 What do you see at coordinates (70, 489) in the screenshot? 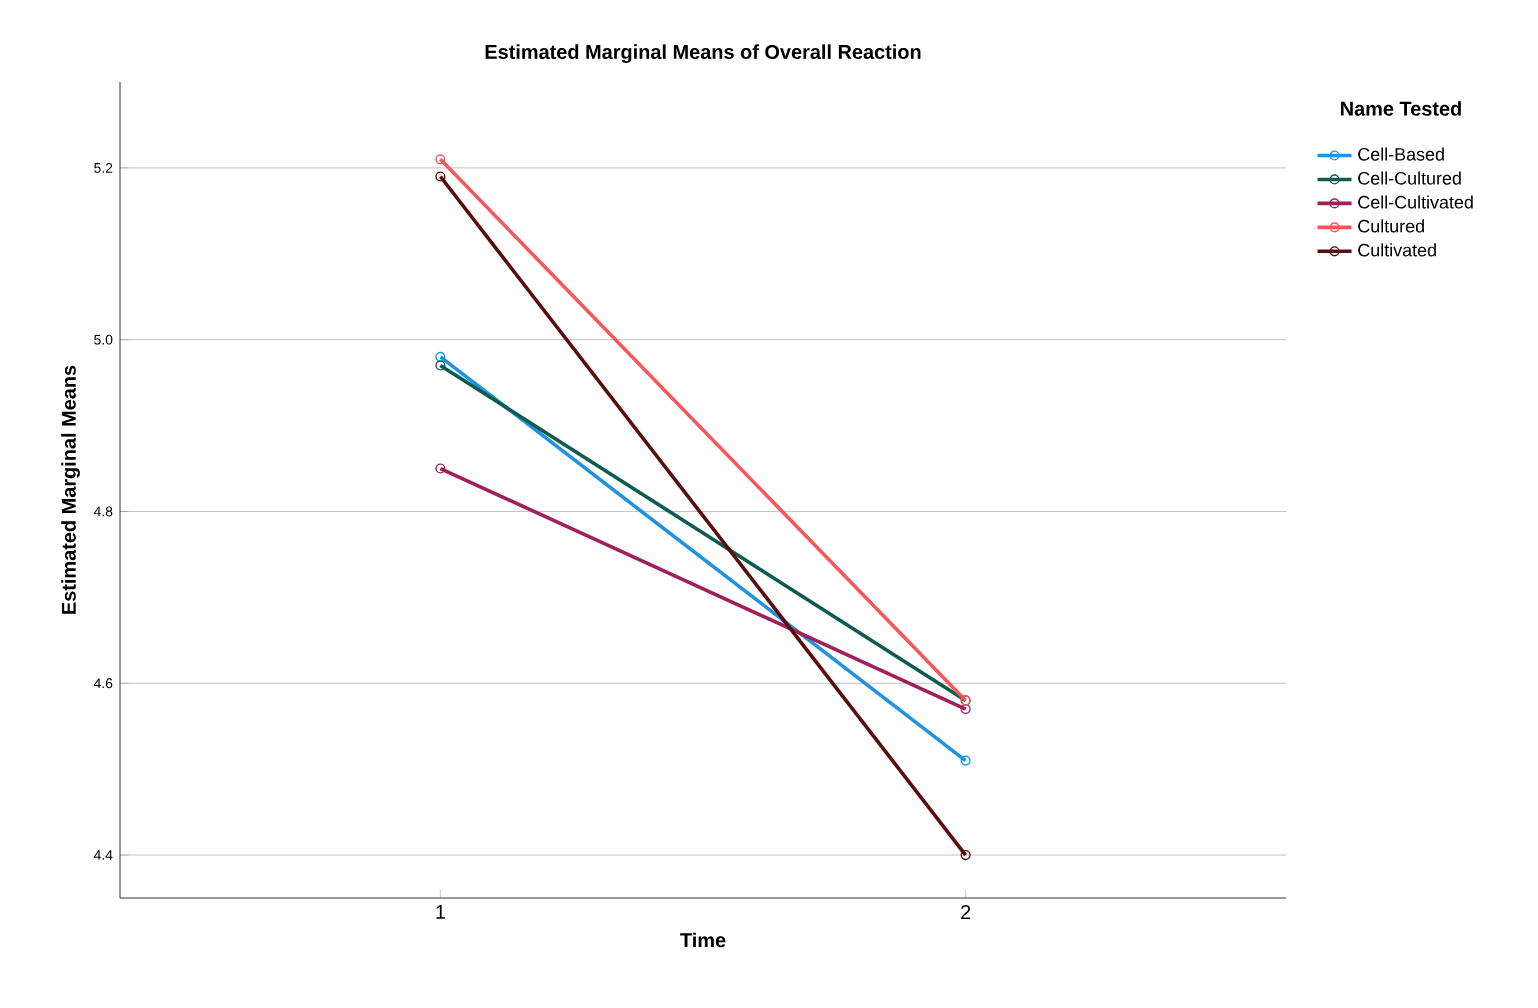
I see `y-axis-title: Estimated Marginal Means` at bounding box center [70, 489].